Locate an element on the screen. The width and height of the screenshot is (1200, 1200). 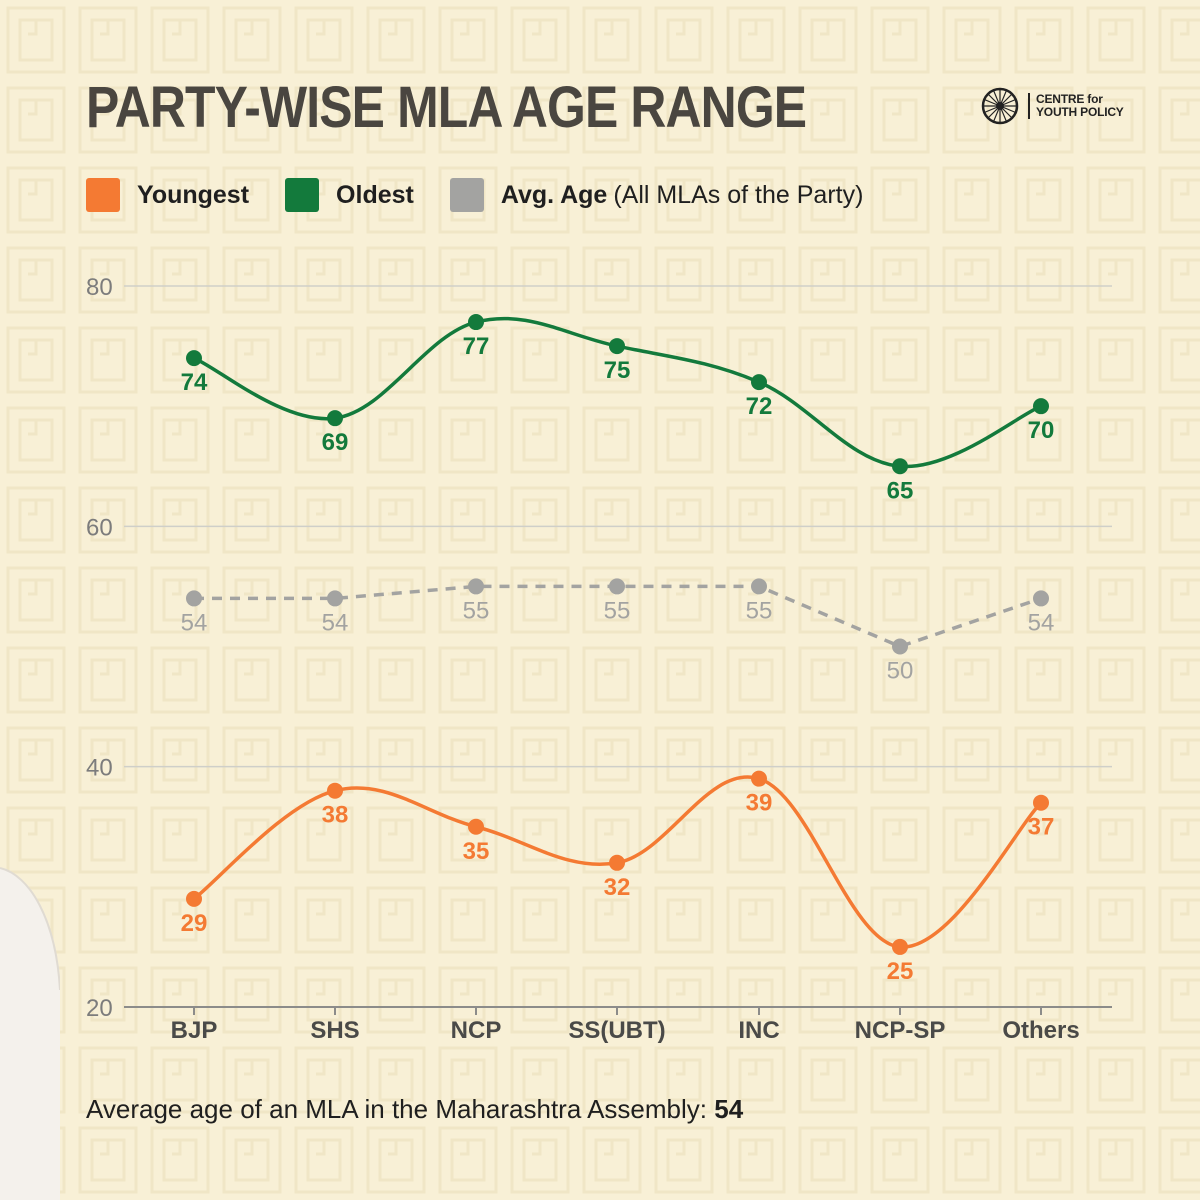
data-label-youngest-2: 35 is located at coordinates (476, 851).